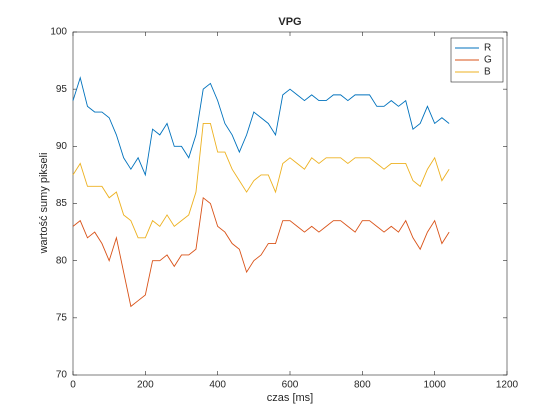  I want to click on y-tick-label: 100, so click(58, 32).